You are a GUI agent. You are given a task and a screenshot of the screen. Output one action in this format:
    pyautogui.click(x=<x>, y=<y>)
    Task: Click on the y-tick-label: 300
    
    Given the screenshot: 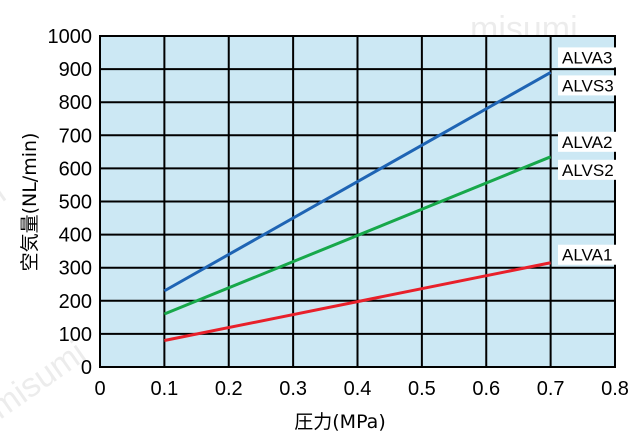 What is the action you would take?
    pyautogui.click(x=75, y=269)
    